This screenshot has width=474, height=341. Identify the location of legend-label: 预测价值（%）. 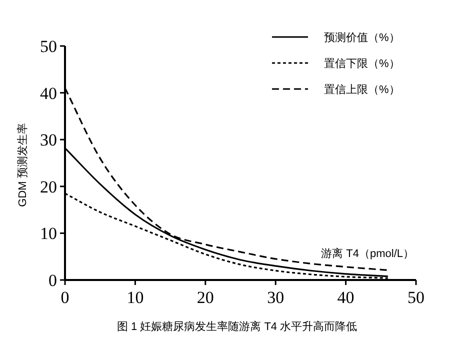
(362, 38).